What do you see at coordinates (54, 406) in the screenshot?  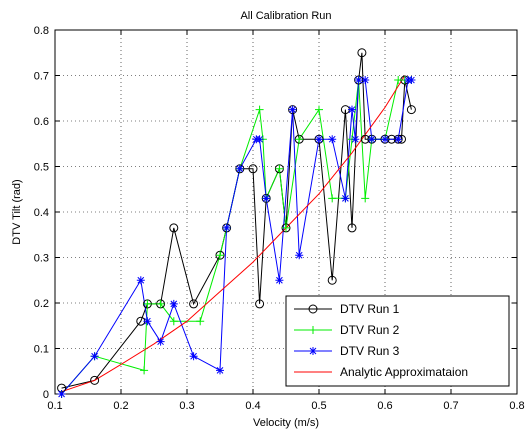 I see `x-tick-label: 0.1` at bounding box center [54, 406].